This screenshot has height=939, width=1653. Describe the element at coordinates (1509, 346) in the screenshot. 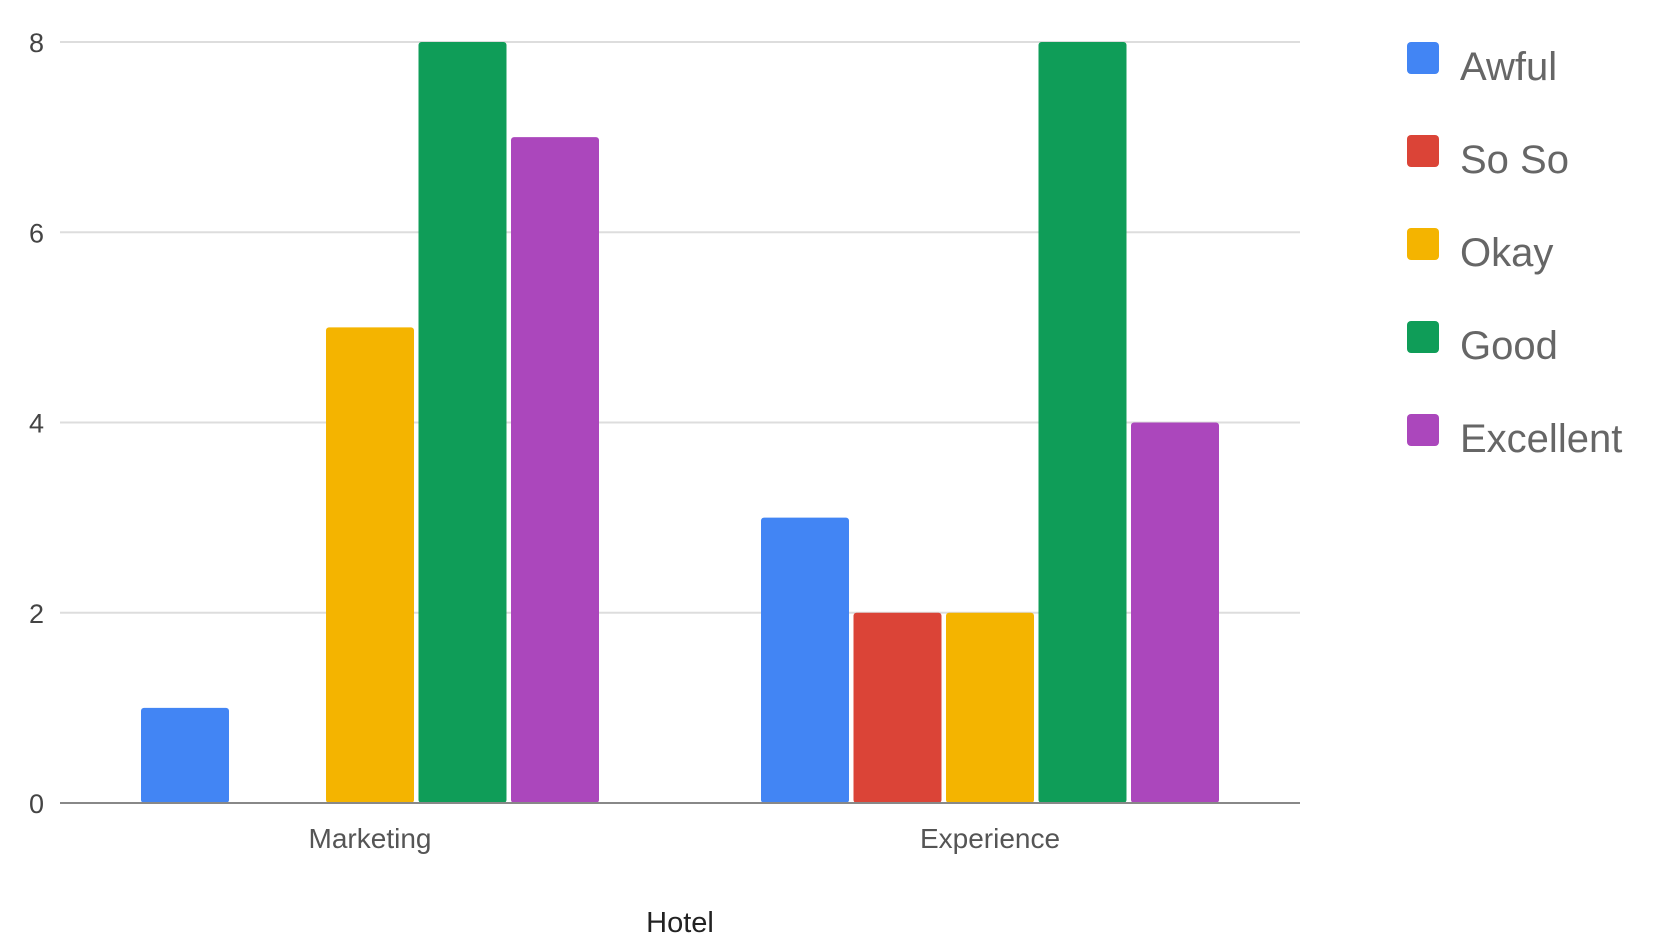

I see `legend-label: Good` at that location.